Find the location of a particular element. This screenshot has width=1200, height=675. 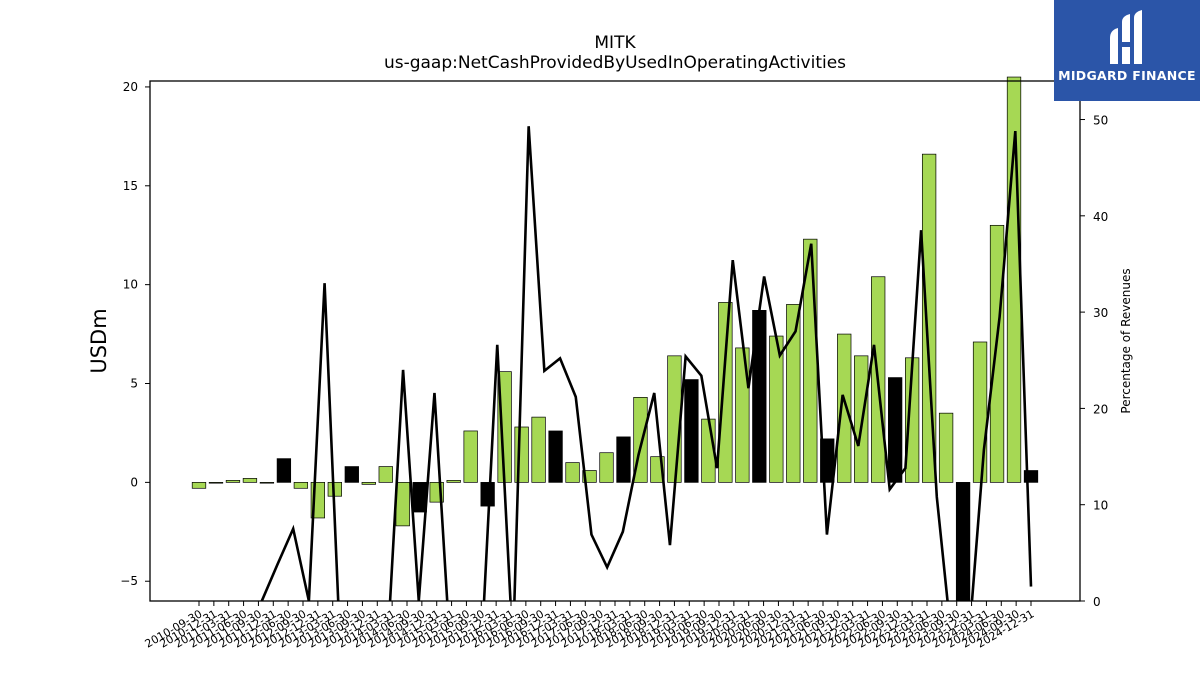

y2-tick-label: 30 is located at coordinates (1100, 313).